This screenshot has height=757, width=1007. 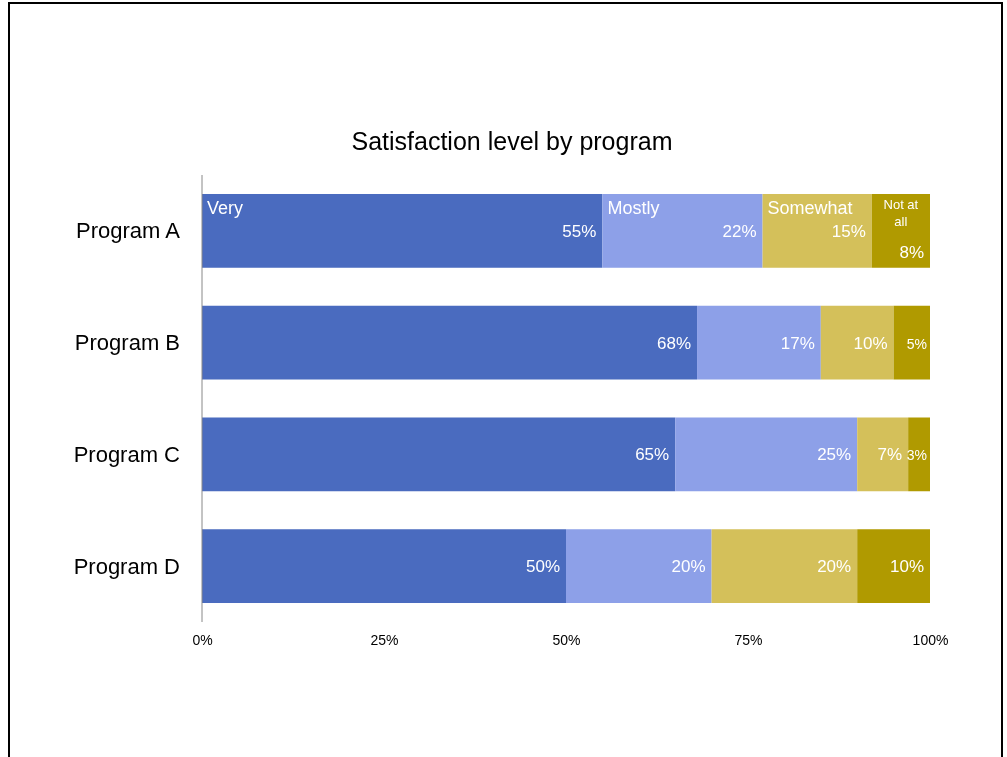 I want to click on data-label: 8%, so click(x=911, y=252).